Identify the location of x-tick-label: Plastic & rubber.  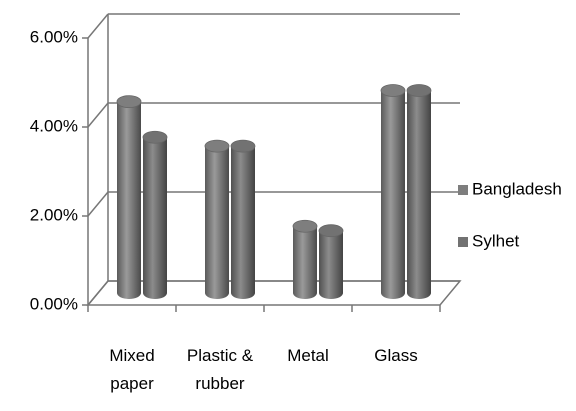
(220, 369).